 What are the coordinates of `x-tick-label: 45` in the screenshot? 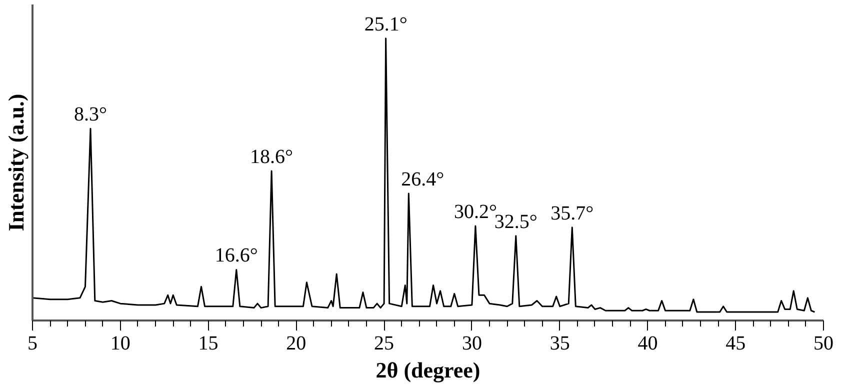 It's located at (736, 343).